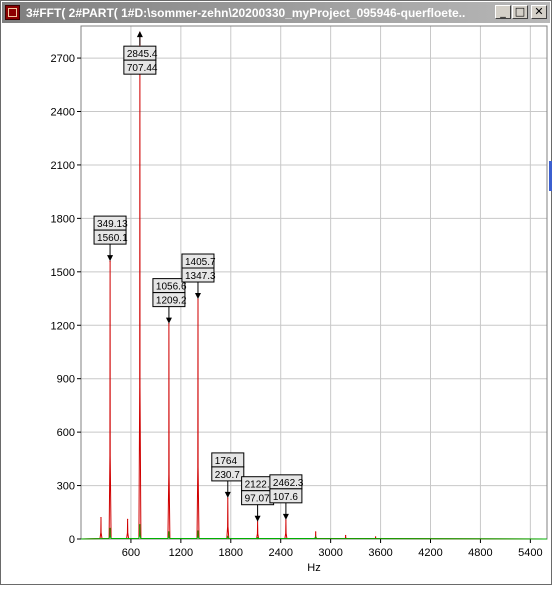  I want to click on annotation-bottom-label: 1347.3, so click(200, 276).